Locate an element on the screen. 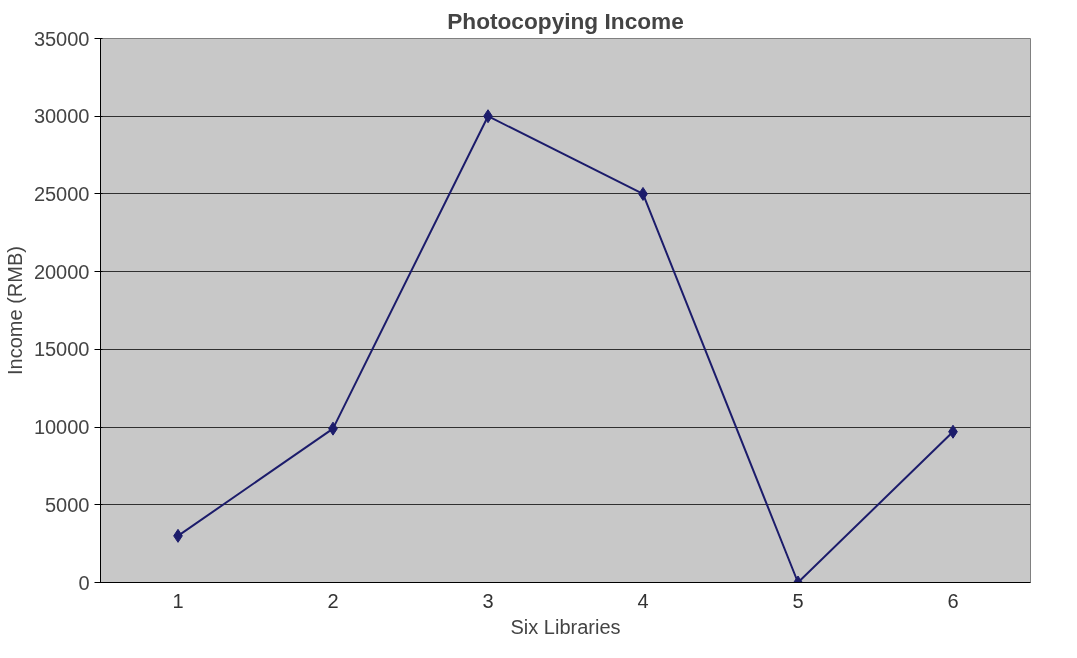 The height and width of the screenshot is (658, 1077). x-tick-label: 5 is located at coordinates (798, 600).